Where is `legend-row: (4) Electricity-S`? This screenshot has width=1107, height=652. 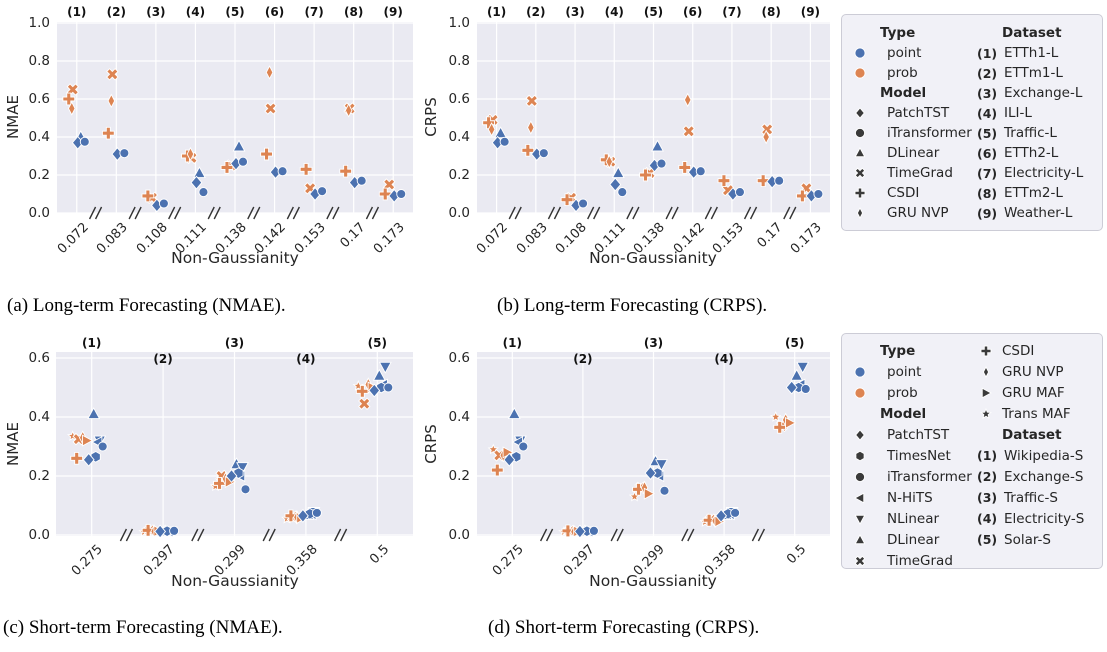 legend-row: (4) Electricity-S is located at coordinates (1038, 518).